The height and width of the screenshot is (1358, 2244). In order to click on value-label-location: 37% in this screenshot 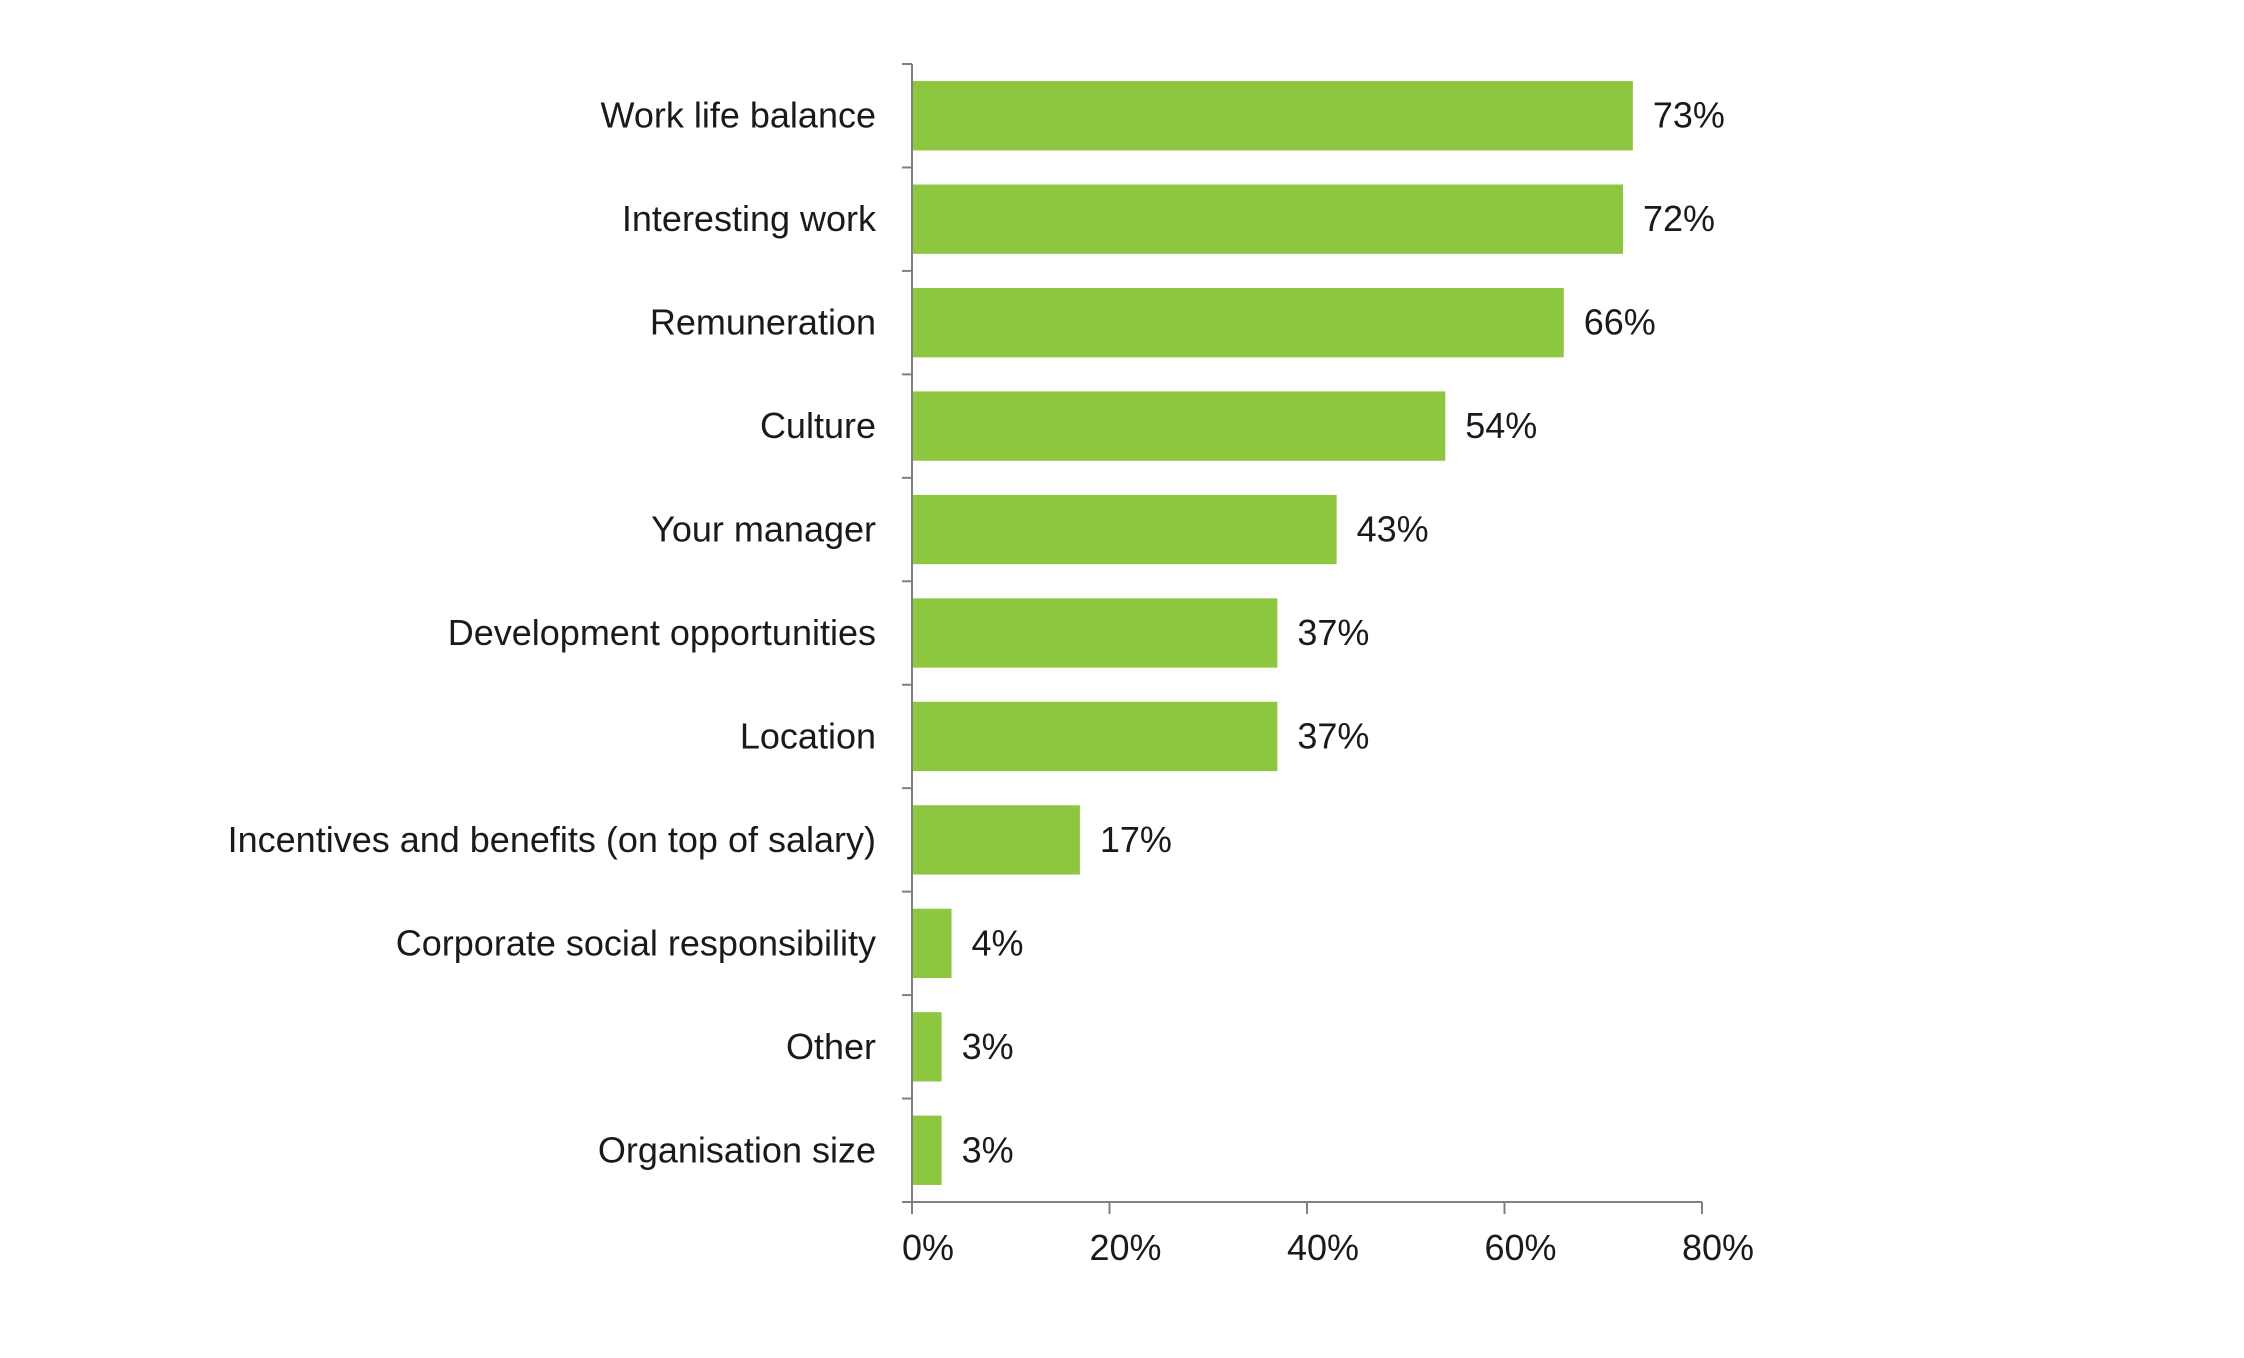, I will do `click(1333, 735)`.